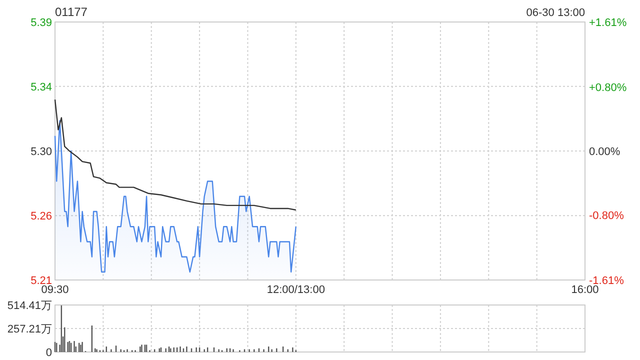  Describe the element at coordinates (41, 152) in the screenshot. I see `y-tick-label: 5.30` at that location.